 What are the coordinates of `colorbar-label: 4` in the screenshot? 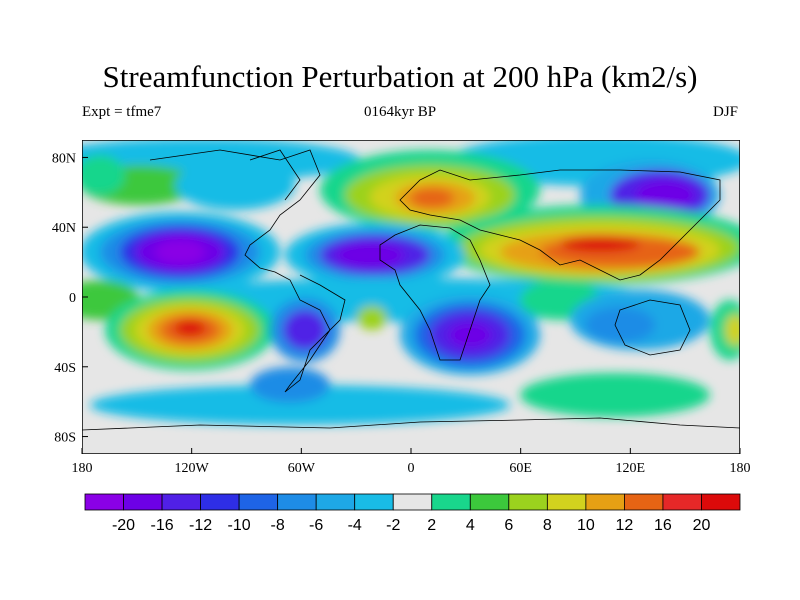 It's located at (470, 525).